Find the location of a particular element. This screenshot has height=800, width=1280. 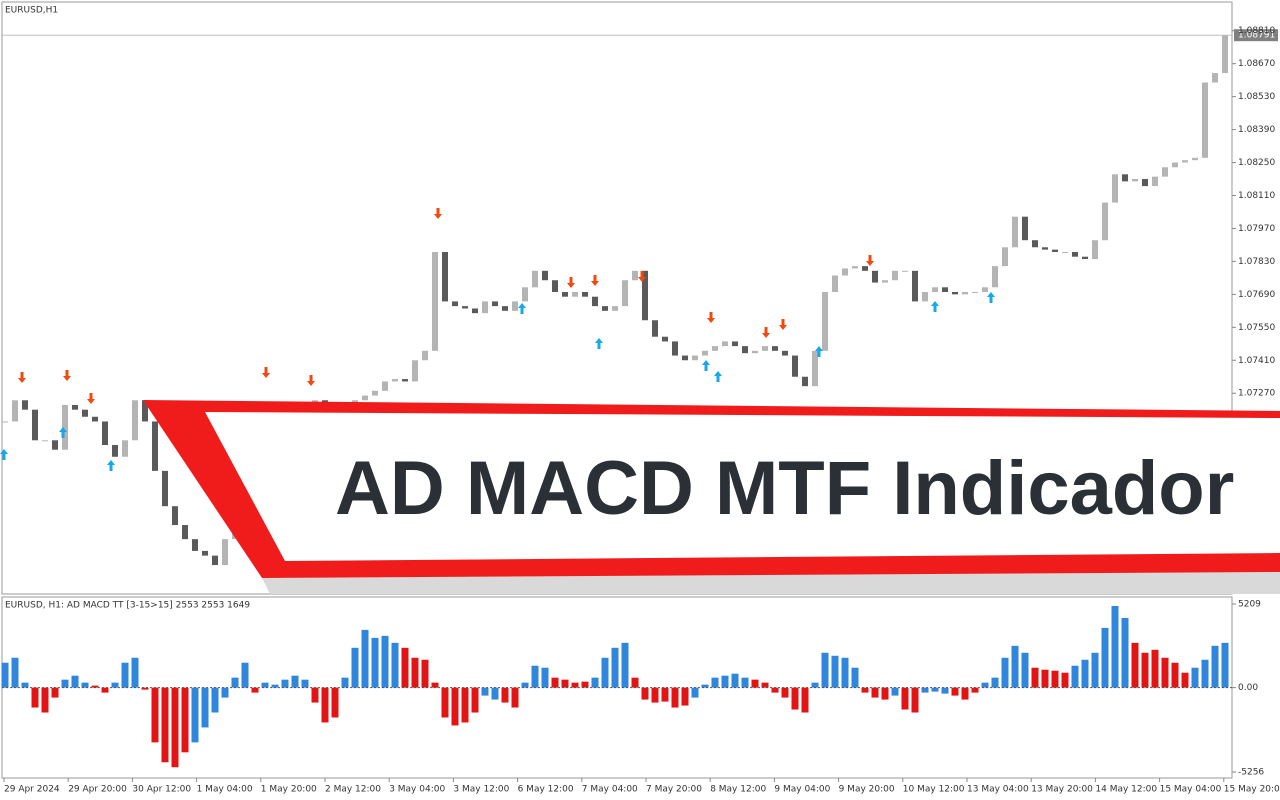

x-tick-label: 1 May 04:00 is located at coordinates (225, 790).